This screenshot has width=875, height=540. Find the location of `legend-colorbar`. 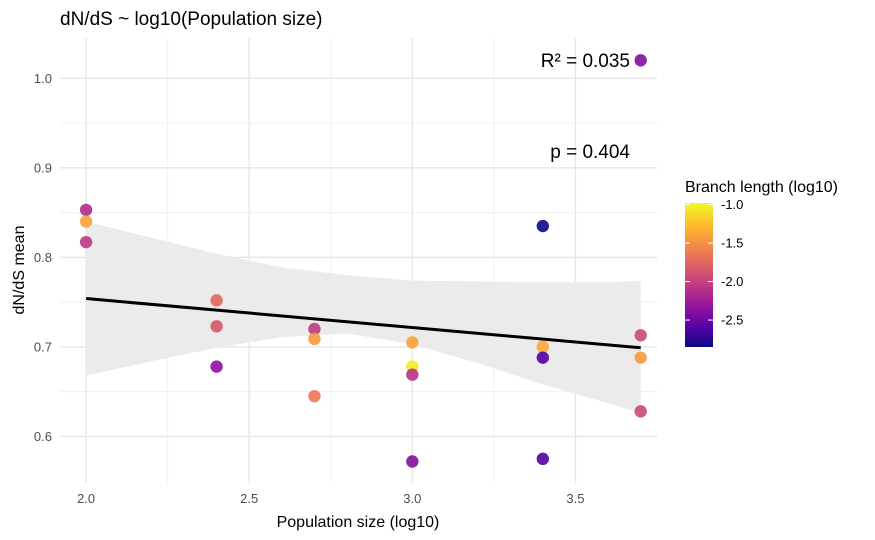

legend-colorbar is located at coordinates (699, 275).